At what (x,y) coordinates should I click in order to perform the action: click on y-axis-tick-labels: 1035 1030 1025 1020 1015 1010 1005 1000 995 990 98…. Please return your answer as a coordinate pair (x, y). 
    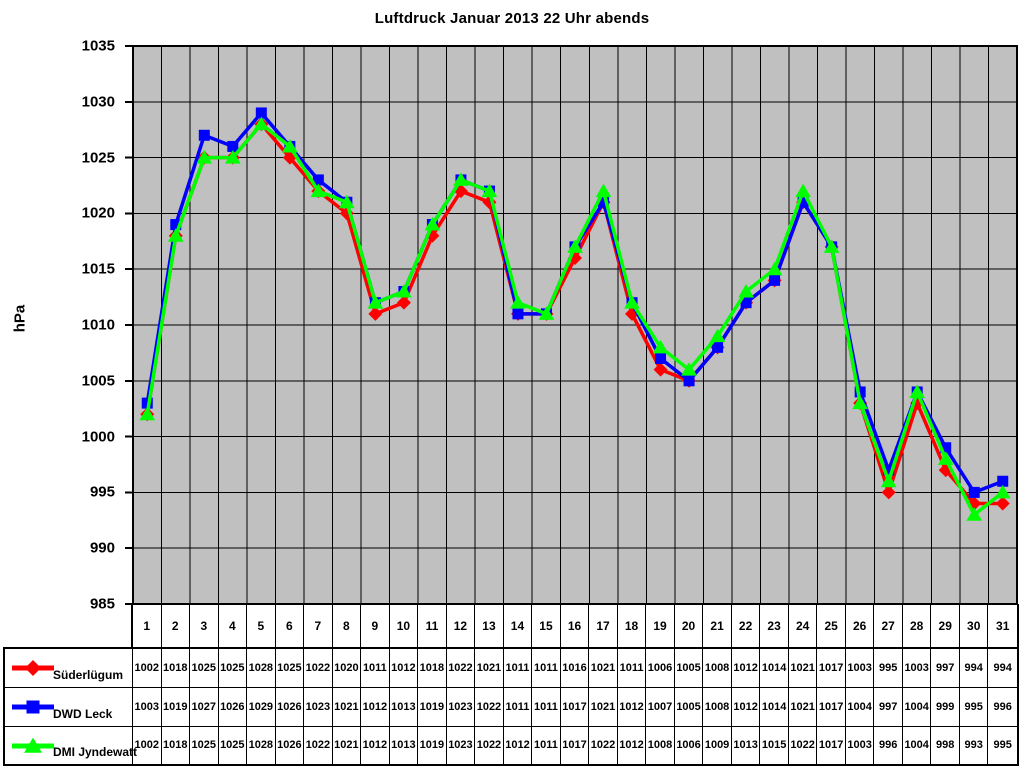
    Looking at the image, I should click on (62, 325).